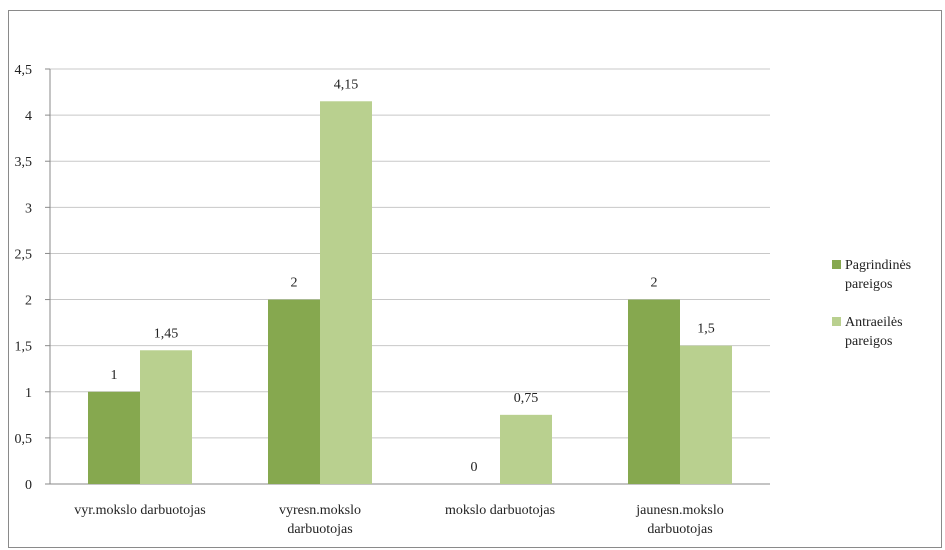 This screenshot has height=550, width=945. What do you see at coordinates (24, 162) in the screenshot?
I see `y-tick-label: 3,5` at bounding box center [24, 162].